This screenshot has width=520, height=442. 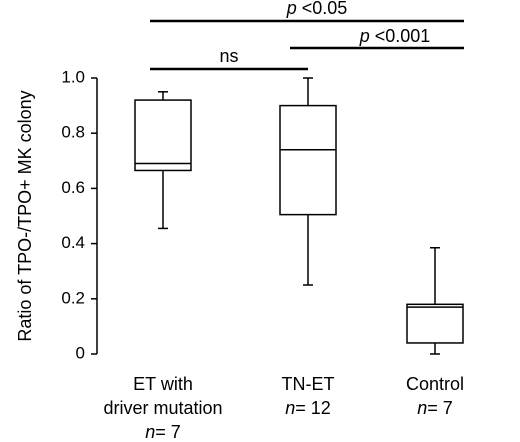 I want to click on sample-size-label: n= 12, so click(x=308, y=408).